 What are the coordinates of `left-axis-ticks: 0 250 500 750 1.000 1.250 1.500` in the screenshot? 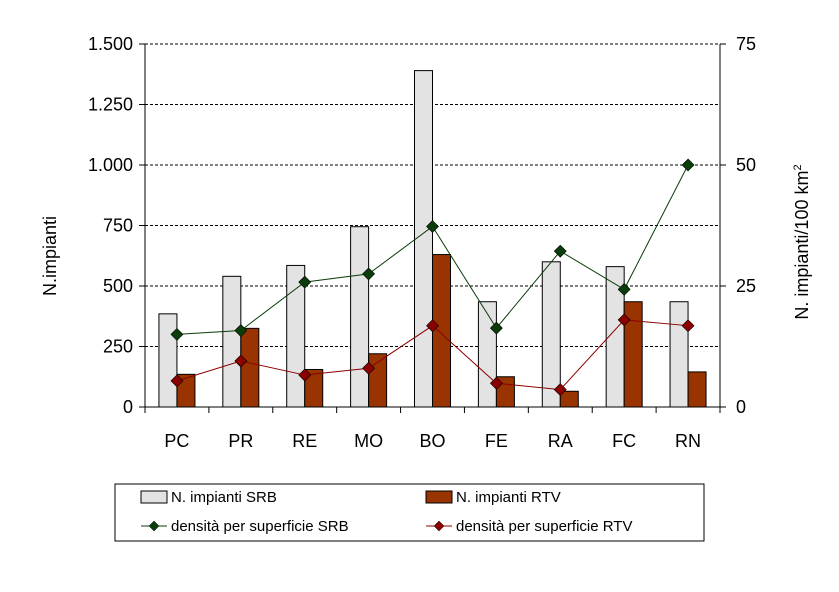 It's located at (116, 225).